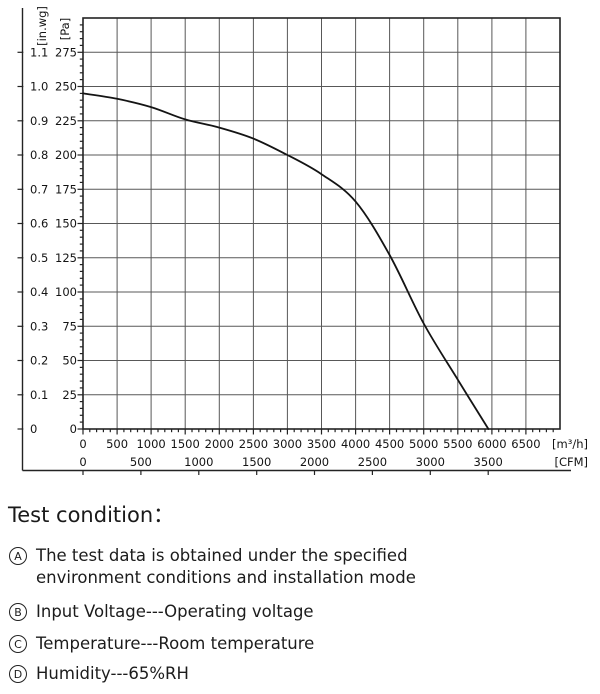 The image size is (600, 694). I want to click on svg-text: 6500, so click(525, 444).